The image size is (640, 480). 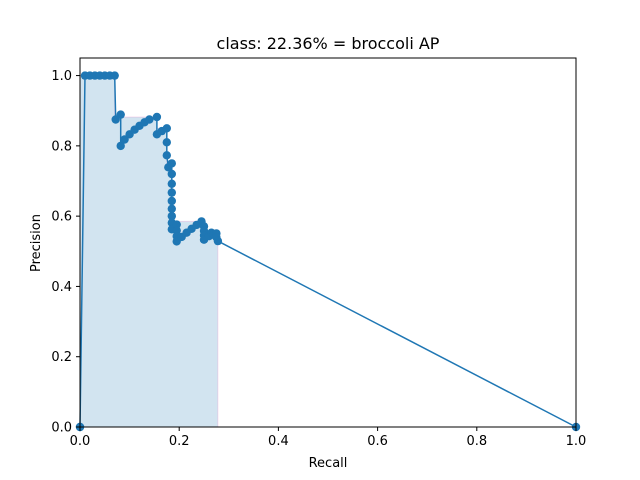 What do you see at coordinates (61, 217) in the screenshot?
I see `y-tick-label: 0.6` at bounding box center [61, 217].